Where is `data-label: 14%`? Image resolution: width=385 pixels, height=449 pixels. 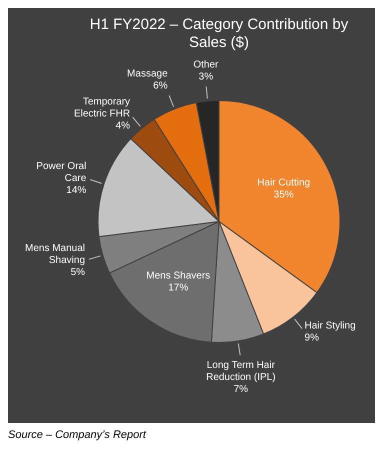
data-label: 14% is located at coordinates (76, 190).